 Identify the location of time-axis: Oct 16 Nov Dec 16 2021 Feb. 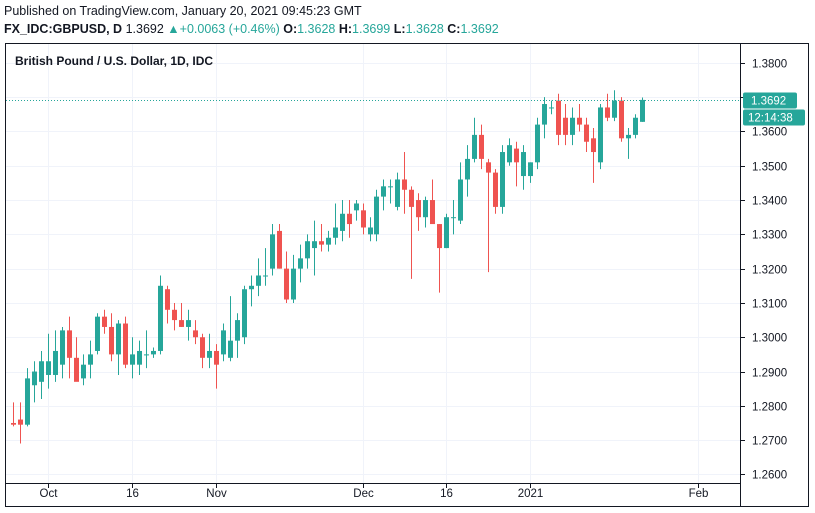
(374, 491).